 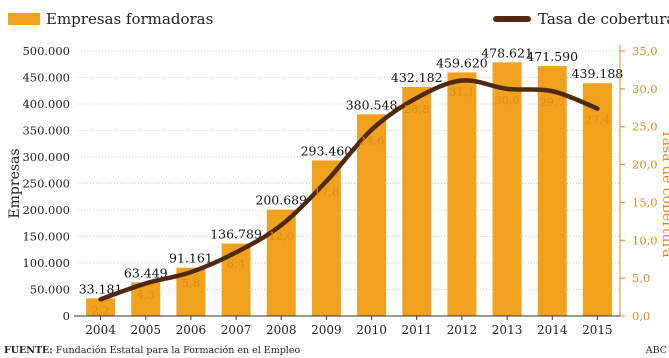 I want to click on y-tick-label: 200.000, so click(x=46, y=210).